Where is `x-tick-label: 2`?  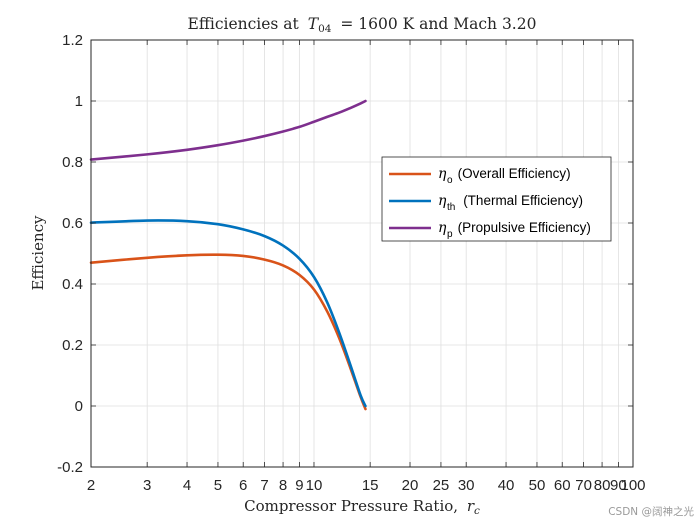
x-tick-label: 2 is located at coordinates (91, 485).